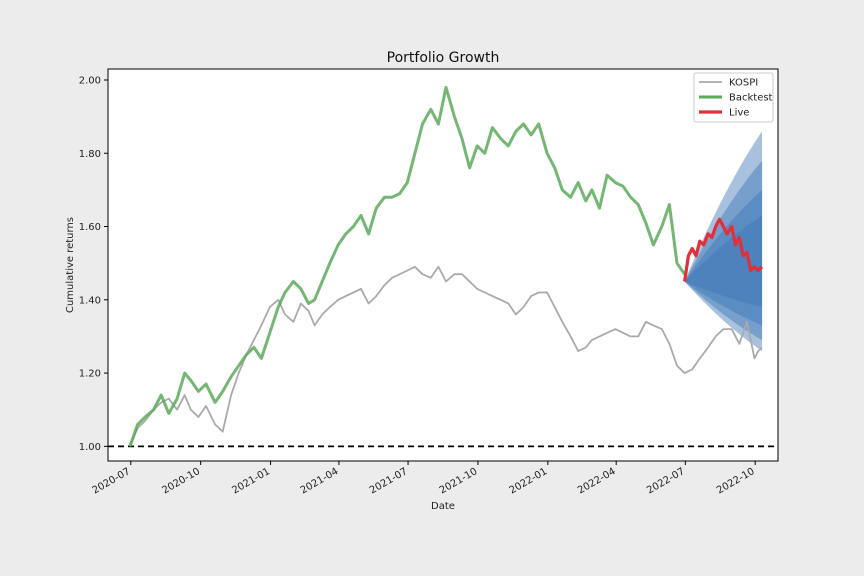 This screenshot has height=576, width=864. I want to click on legend-label-live: Live, so click(739, 113).